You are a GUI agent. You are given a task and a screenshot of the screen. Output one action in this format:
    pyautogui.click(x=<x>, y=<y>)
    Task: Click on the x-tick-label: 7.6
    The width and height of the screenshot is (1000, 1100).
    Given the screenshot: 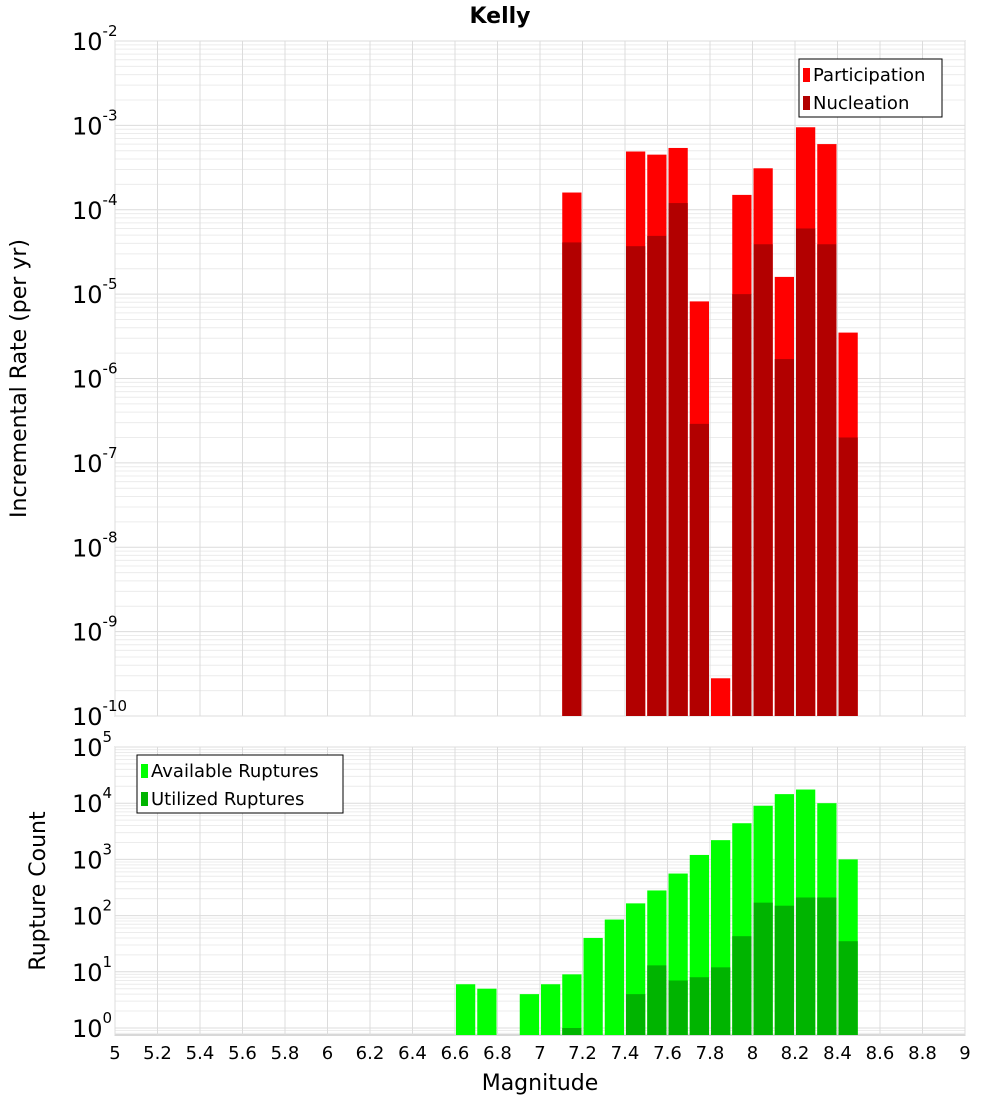 What is the action you would take?
    pyautogui.click(x=667, y=1053)
    